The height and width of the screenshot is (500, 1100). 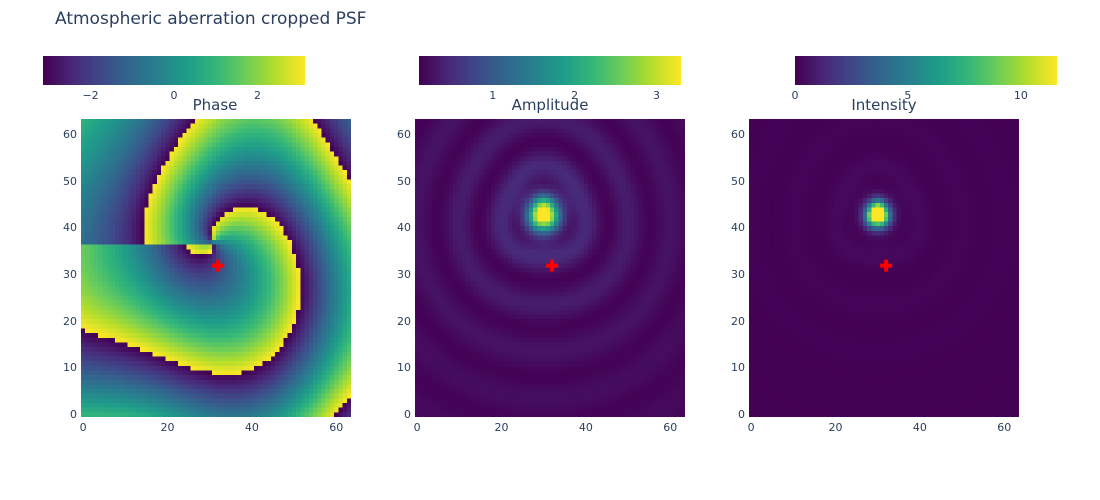 What do you see at coordinates (1020, 95) in the screenshot?
I see `colorbar-tick-label: 10` at bounding box center [1020, 95].